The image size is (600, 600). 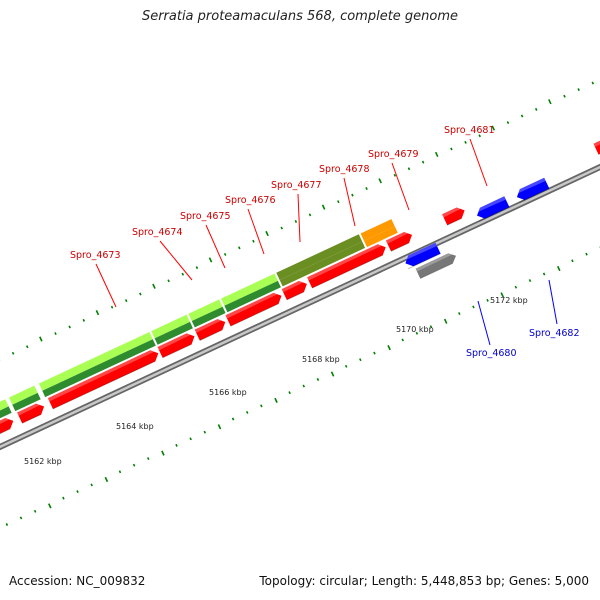 What do you see at coordinates (415, 329) in the screenshot?
I see `scale-label: 5170 kbp` at bounding box center [415, 329].